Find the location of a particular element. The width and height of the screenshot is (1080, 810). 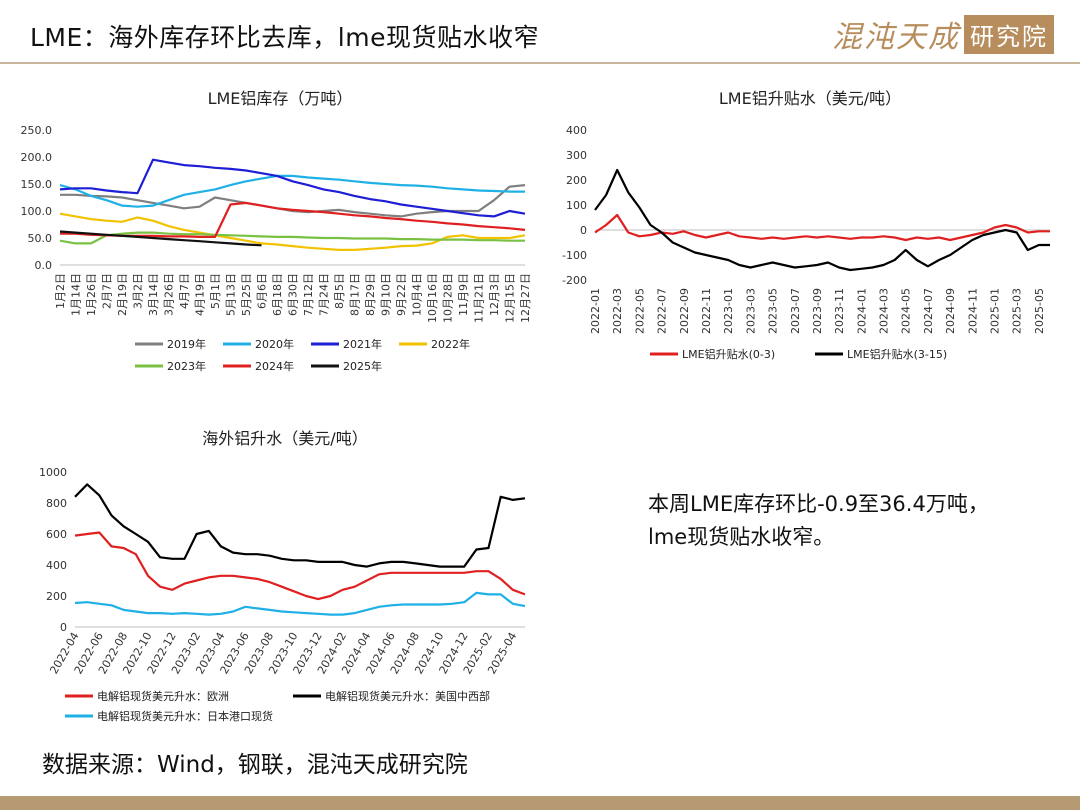

logo-script: 混沌天成 is located at coordinates (896, 37).